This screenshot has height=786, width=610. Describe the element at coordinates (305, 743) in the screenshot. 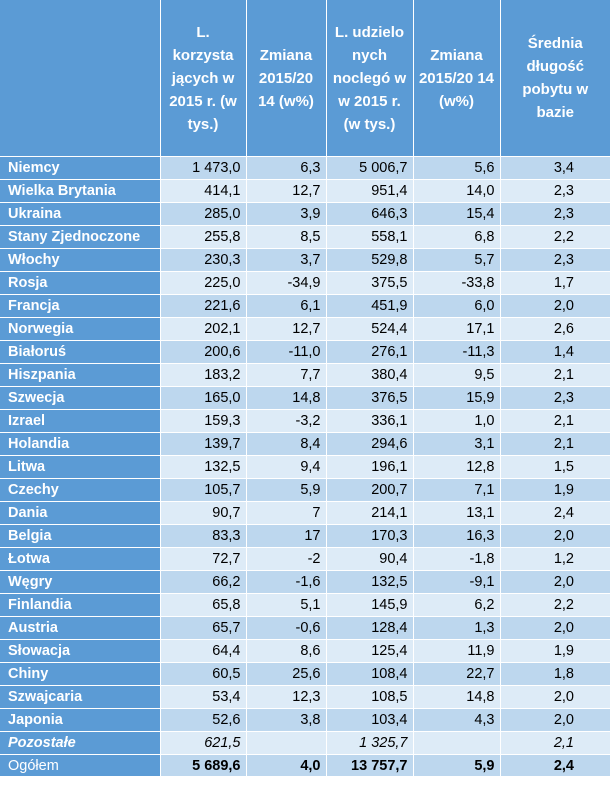

I see `table-row: Pozostałe 621,5 1 325,7 2,1` at that location.